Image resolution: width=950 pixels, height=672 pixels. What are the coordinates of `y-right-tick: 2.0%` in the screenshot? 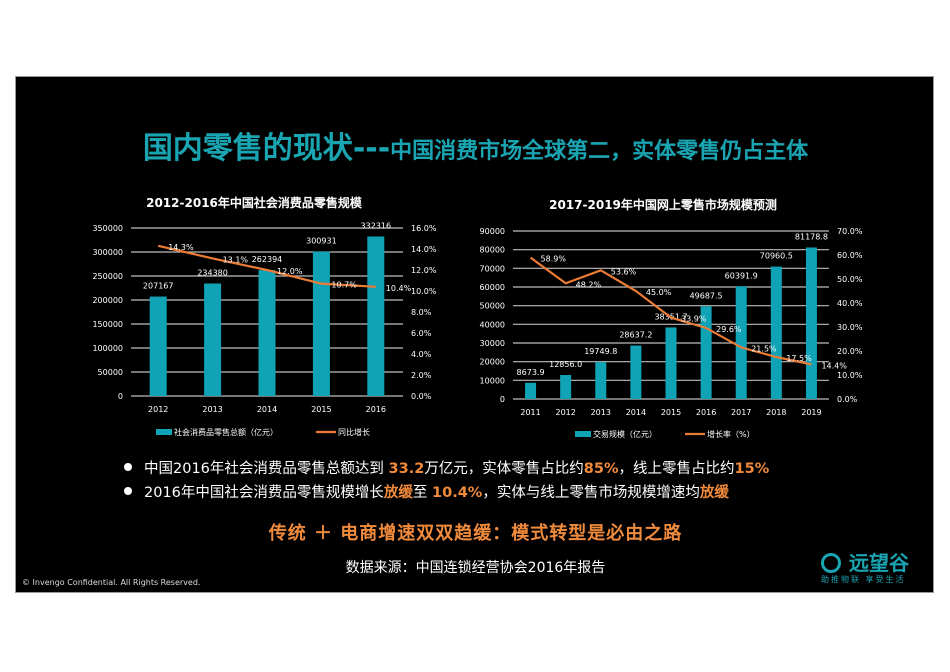 It's located at (421, 375).